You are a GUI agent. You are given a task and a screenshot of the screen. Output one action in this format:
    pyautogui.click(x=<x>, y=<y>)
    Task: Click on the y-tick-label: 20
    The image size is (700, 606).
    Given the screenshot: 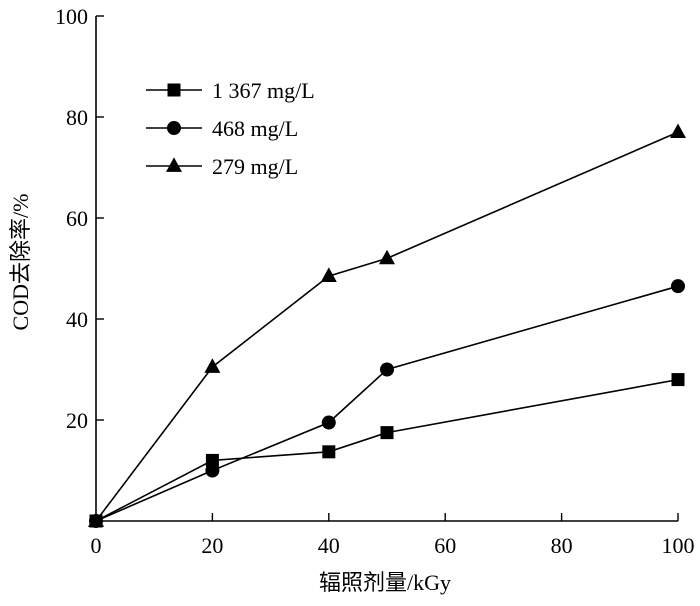 What is the action you would take?
    pyautogui.click(x=77, y=420)
    